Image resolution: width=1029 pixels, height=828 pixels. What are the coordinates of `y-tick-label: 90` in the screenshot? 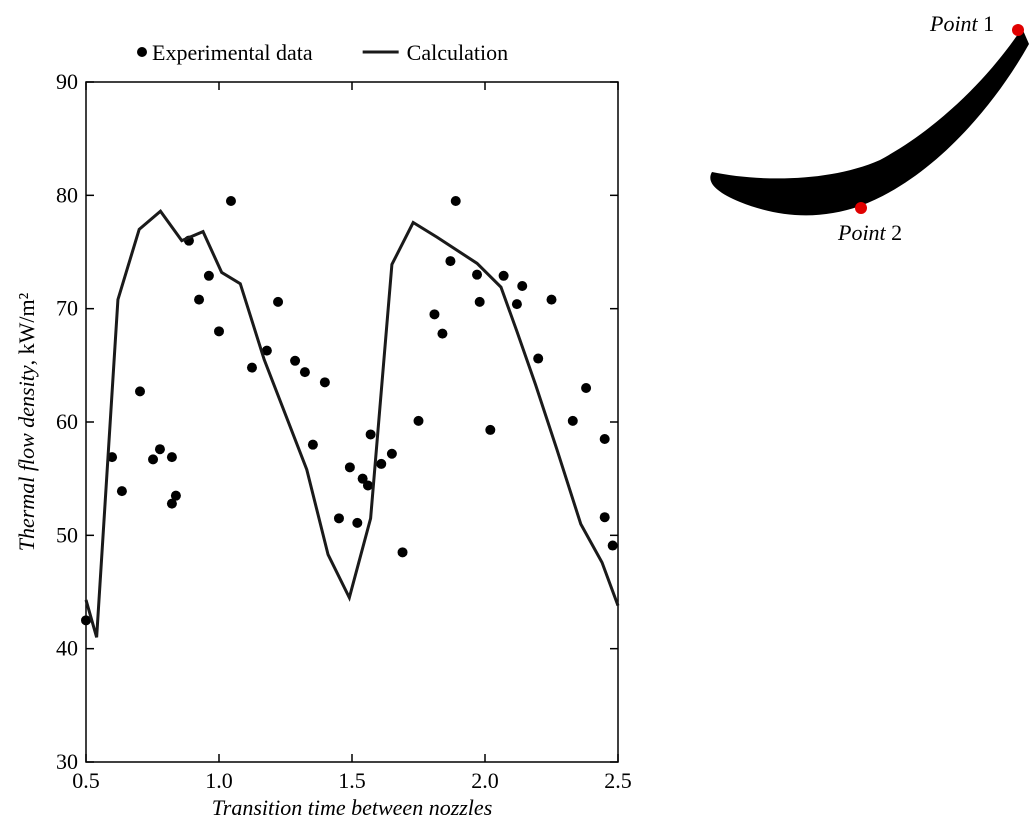 It's located at (67, 81).